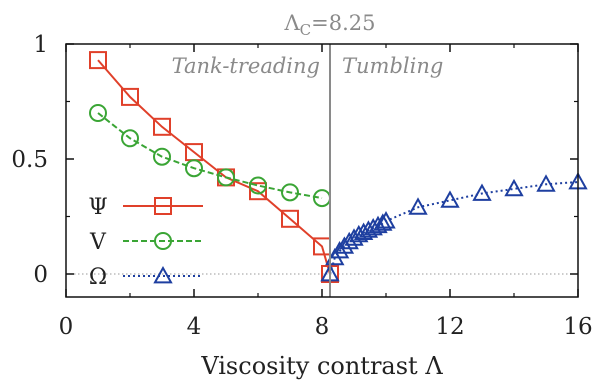  I want to click on series-line-circle, so click(210, 156).